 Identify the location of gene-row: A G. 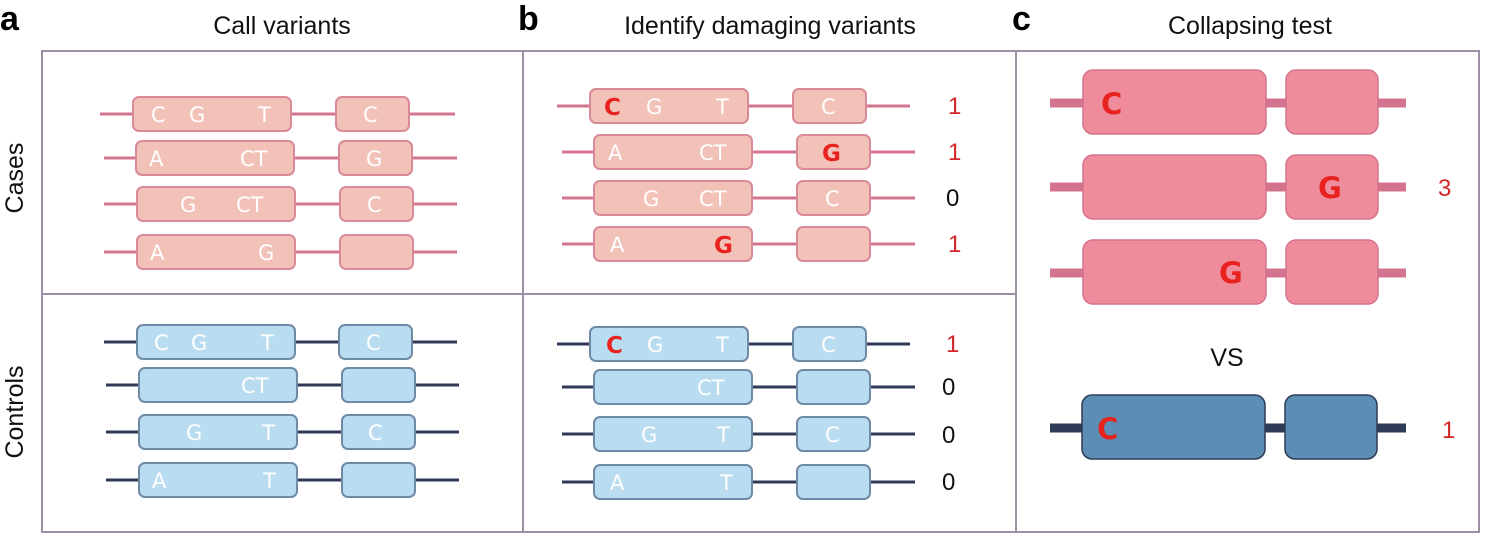
(280, 252).